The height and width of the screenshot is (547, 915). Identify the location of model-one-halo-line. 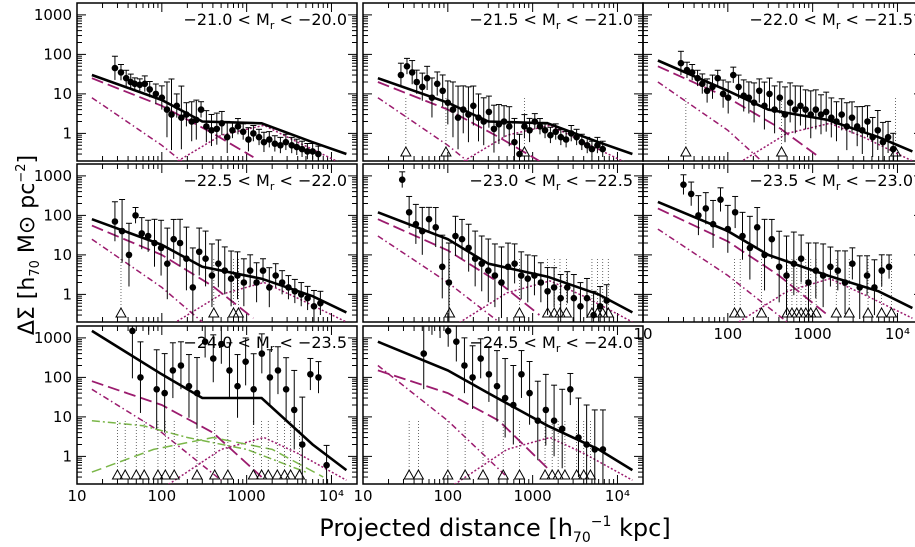
(172, 271).